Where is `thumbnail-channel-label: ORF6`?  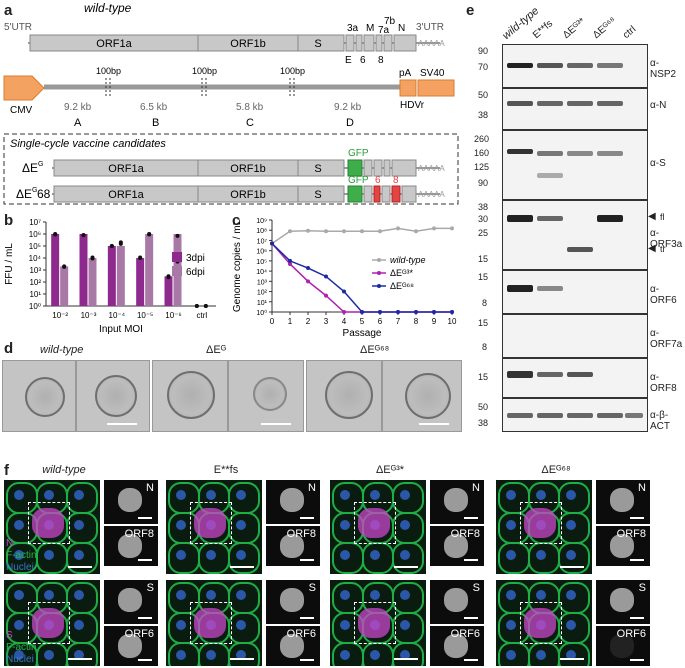
thumbnail-channel-label: ORF6 is located at coordinates (631, 634).